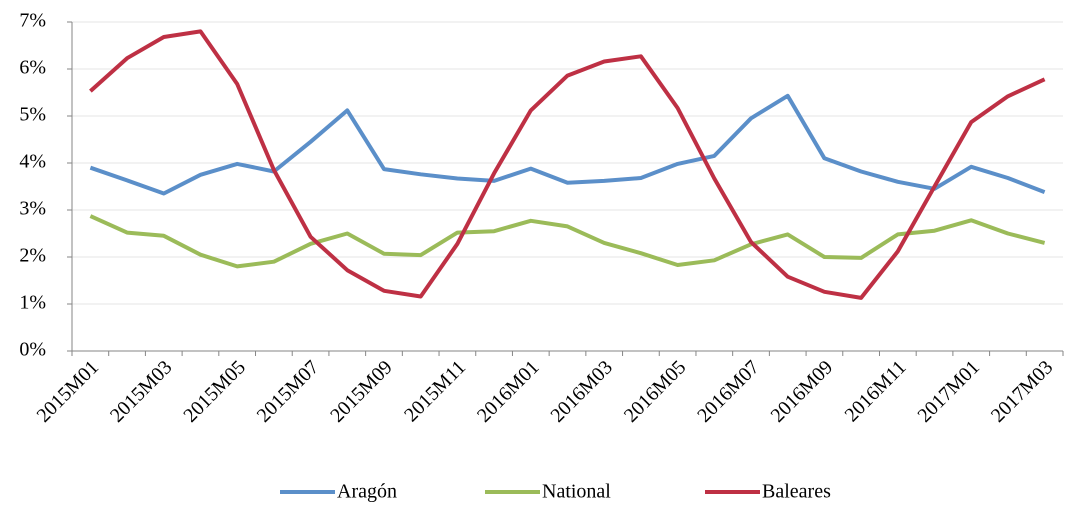  I want to click on x-tick-label: 2015M11, so click(435, 391).